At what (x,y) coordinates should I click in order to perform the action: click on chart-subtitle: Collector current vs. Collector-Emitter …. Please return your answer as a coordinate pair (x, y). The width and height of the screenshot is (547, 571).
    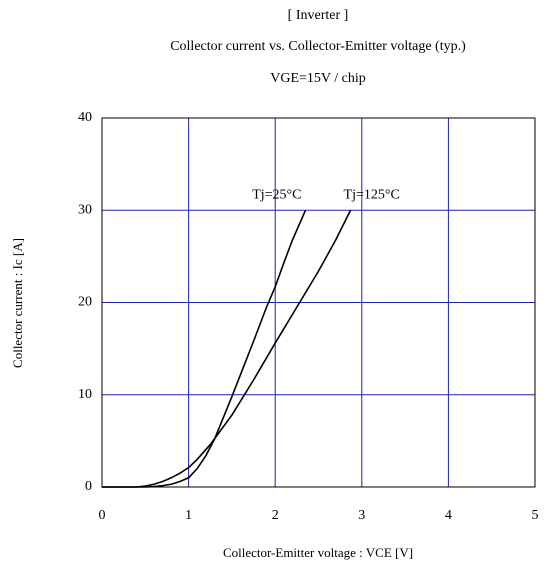
    Looking at the image, I should click on (318, 46).